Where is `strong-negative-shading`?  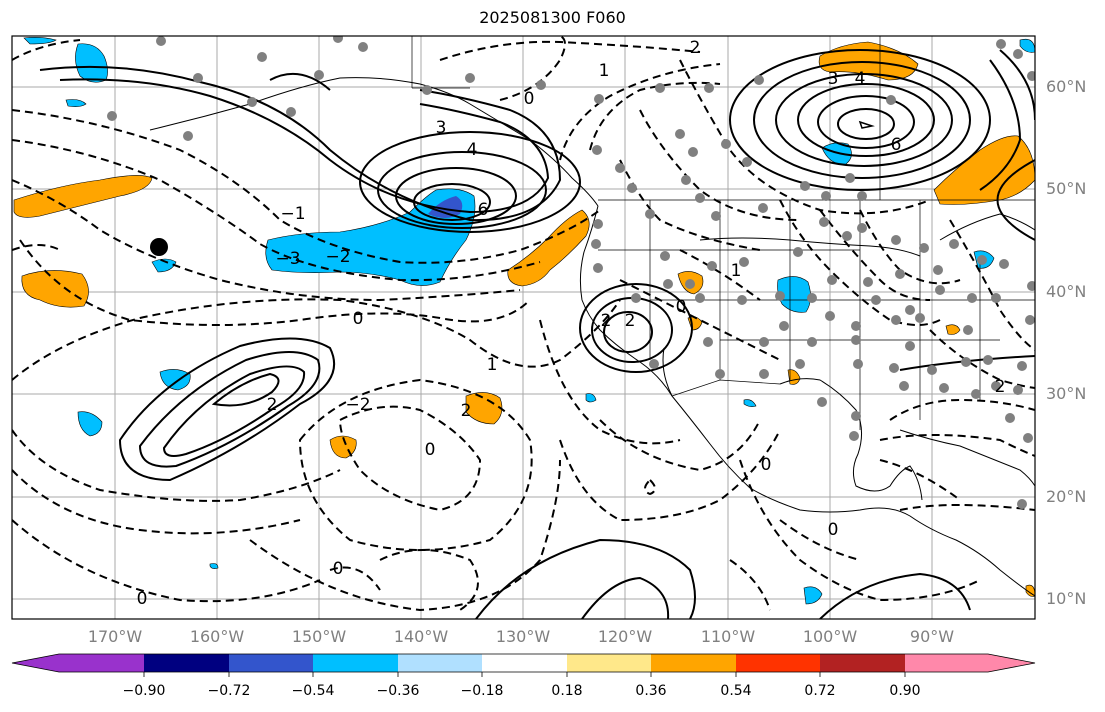 strong-negative-shading is located at coordinates (445, 207).